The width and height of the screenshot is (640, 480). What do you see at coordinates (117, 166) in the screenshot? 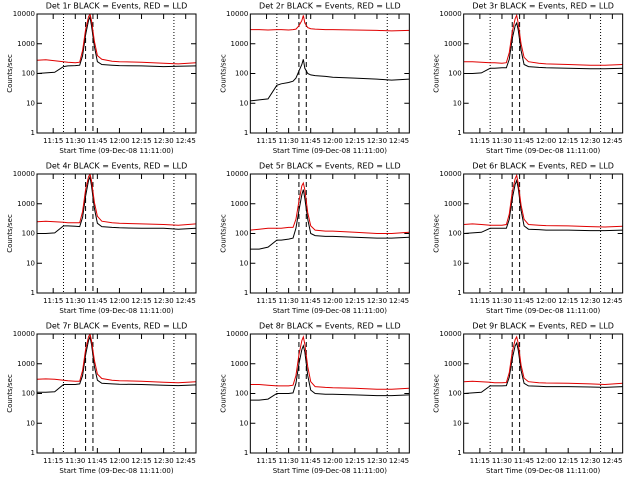
I see `chart-title: Det 4r BLACK = Events, RED = LLD` at bounding box center [117, 166].